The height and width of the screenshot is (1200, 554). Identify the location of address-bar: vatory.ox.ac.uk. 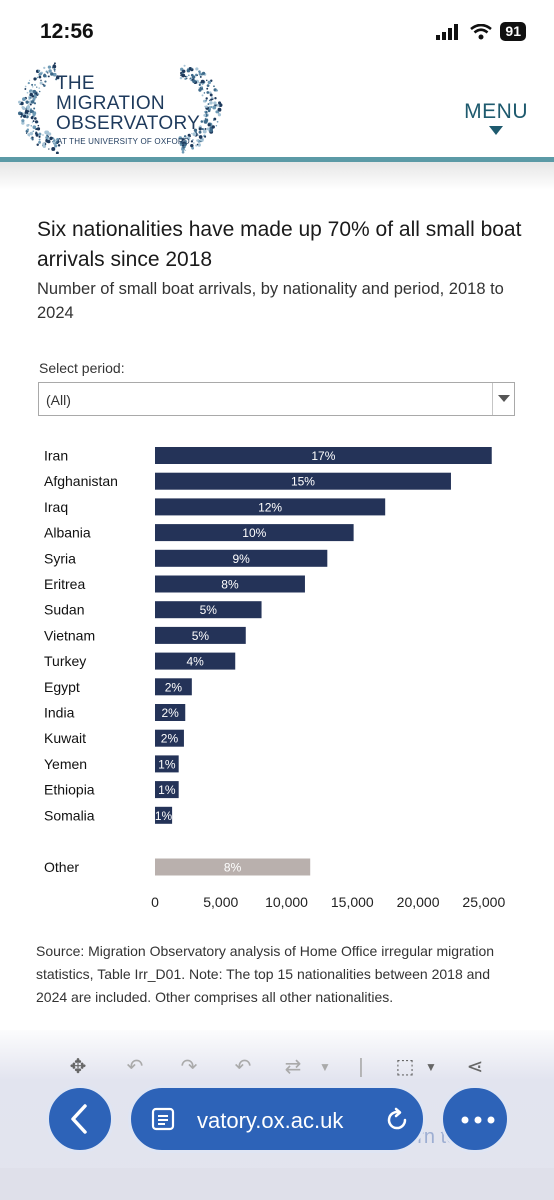
(277, 1119).